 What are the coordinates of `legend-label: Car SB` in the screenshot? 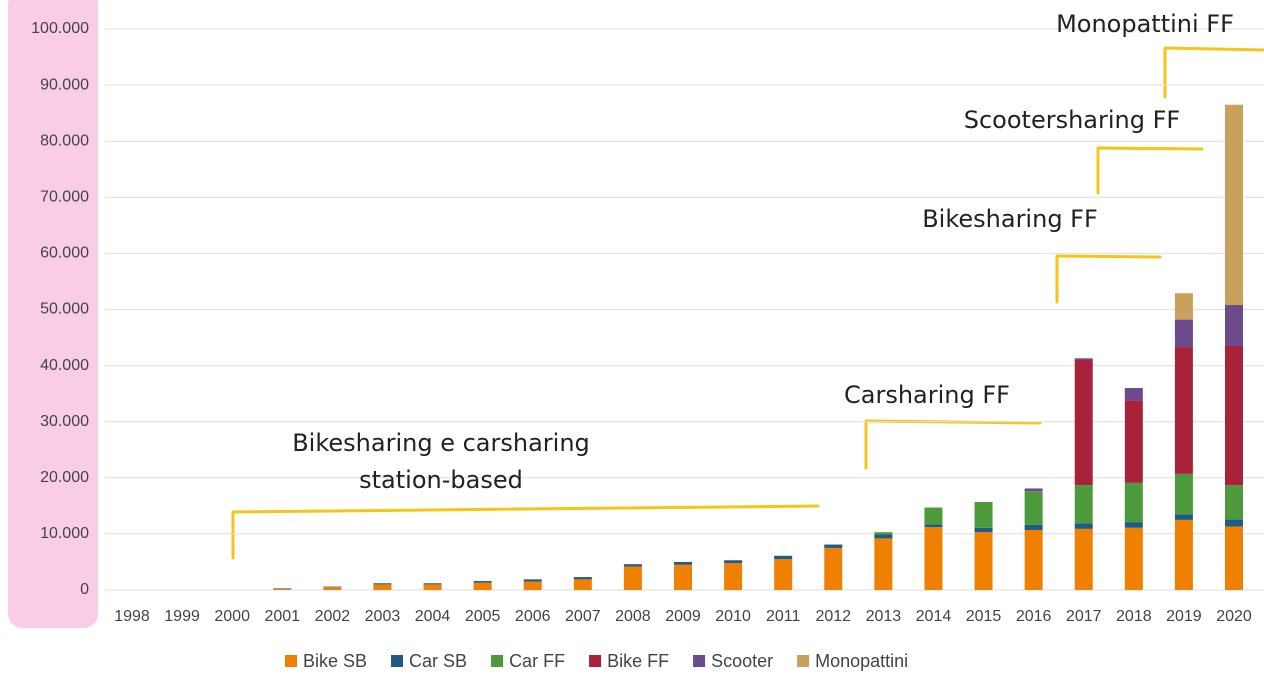 It's located at (438, 661).